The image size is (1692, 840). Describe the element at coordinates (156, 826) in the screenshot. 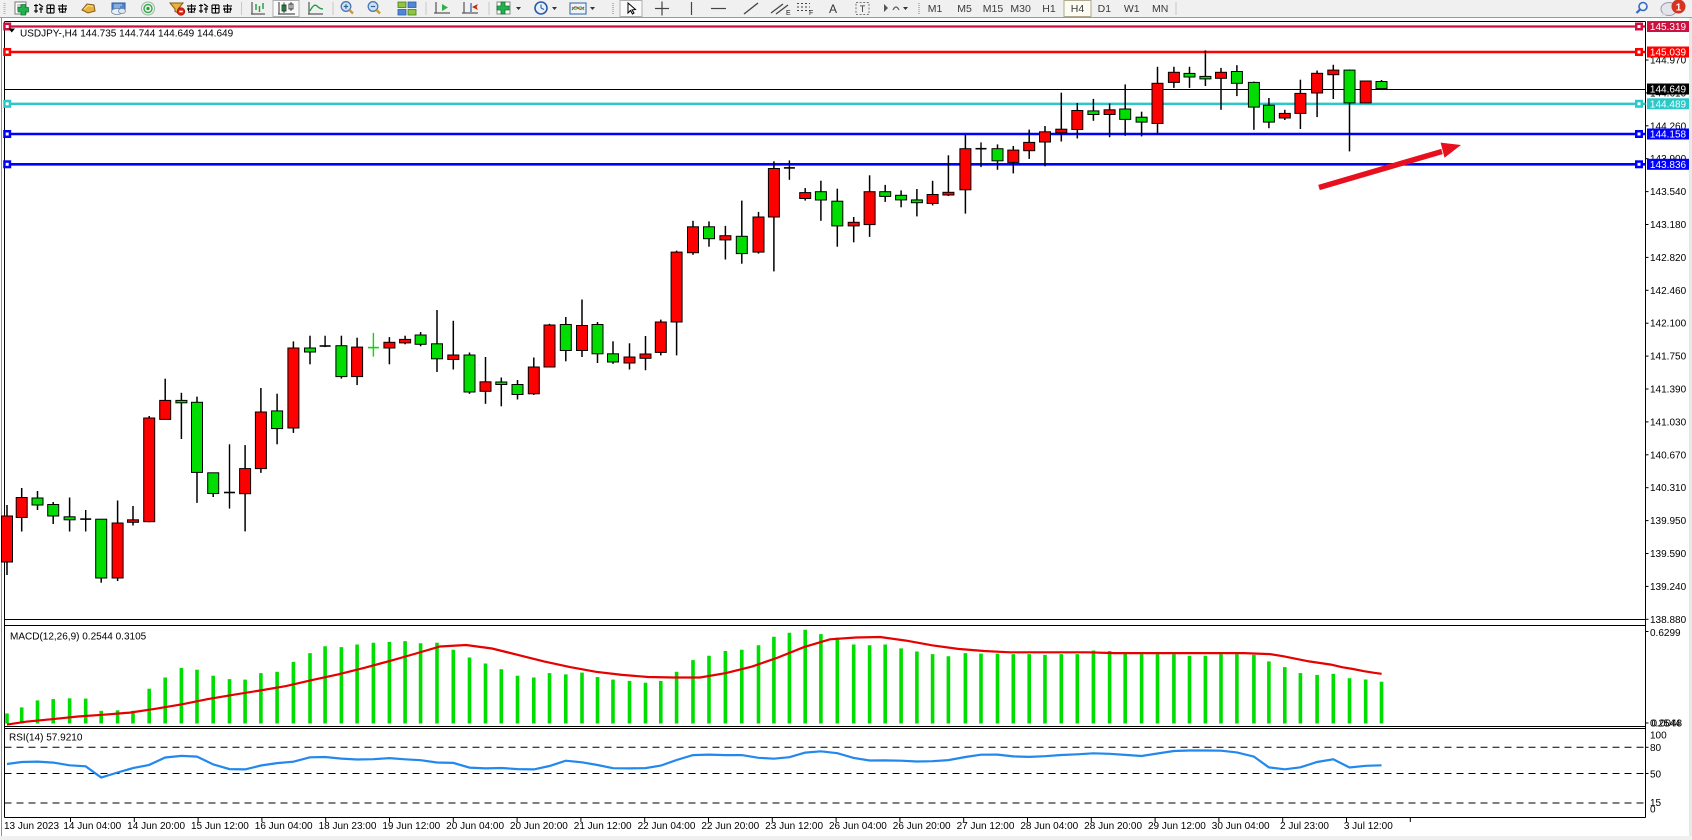

I see `svg-text: 14 Jun 20:00` at that location.